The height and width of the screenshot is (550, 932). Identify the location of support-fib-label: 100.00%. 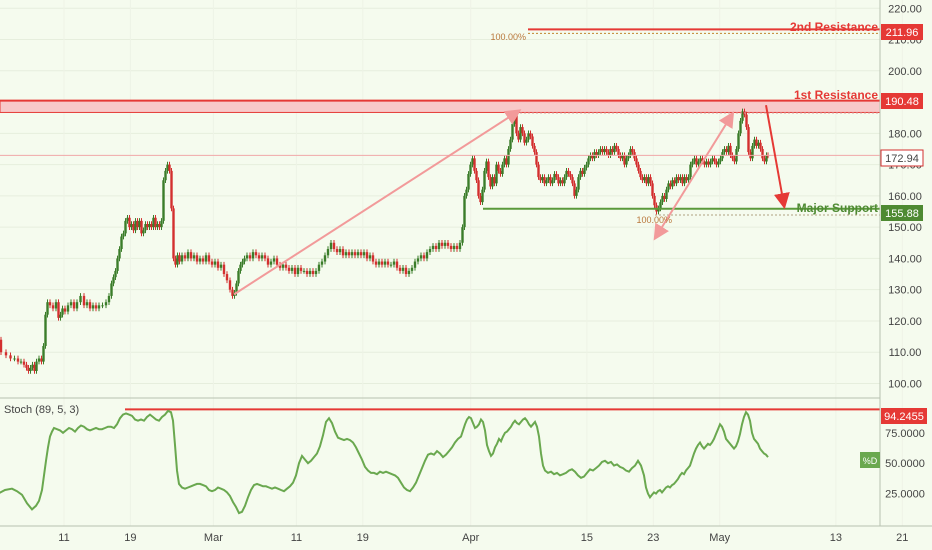
(654, 220).